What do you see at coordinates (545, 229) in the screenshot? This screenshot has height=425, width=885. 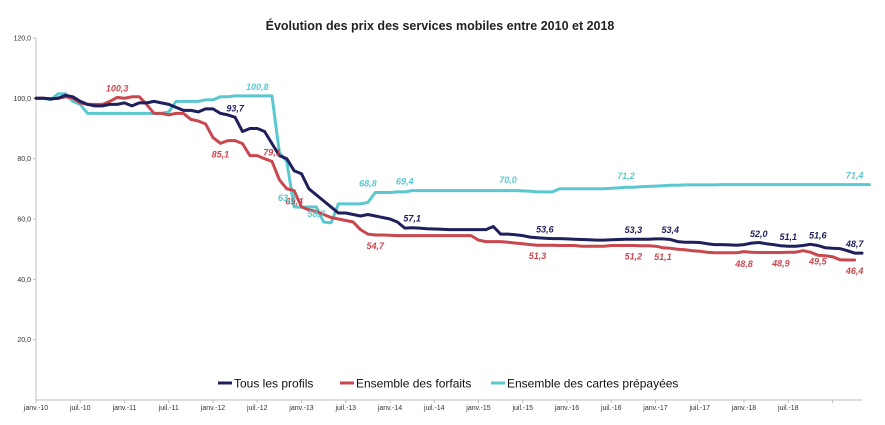 I see `data-label: 53,6` at bounding box center [545, 229].